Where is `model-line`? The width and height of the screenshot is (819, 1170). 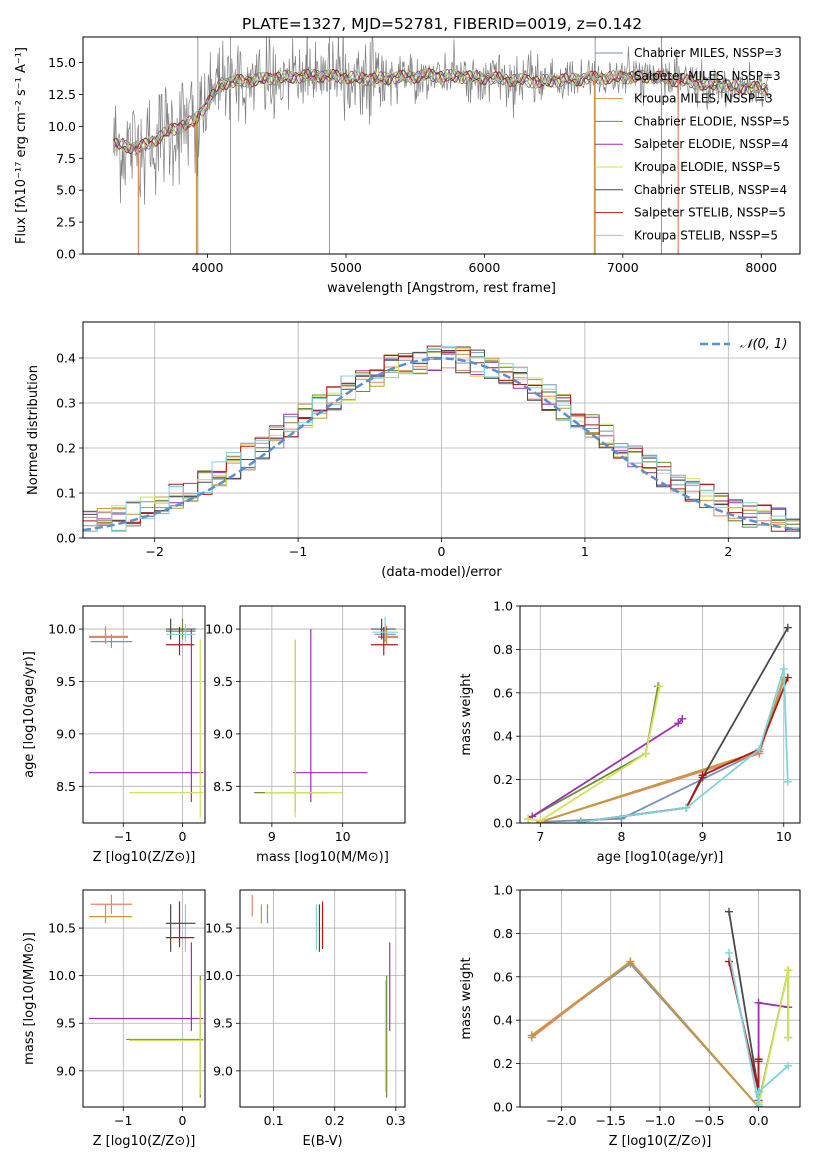 model-line is located at coordinates (441, 110).